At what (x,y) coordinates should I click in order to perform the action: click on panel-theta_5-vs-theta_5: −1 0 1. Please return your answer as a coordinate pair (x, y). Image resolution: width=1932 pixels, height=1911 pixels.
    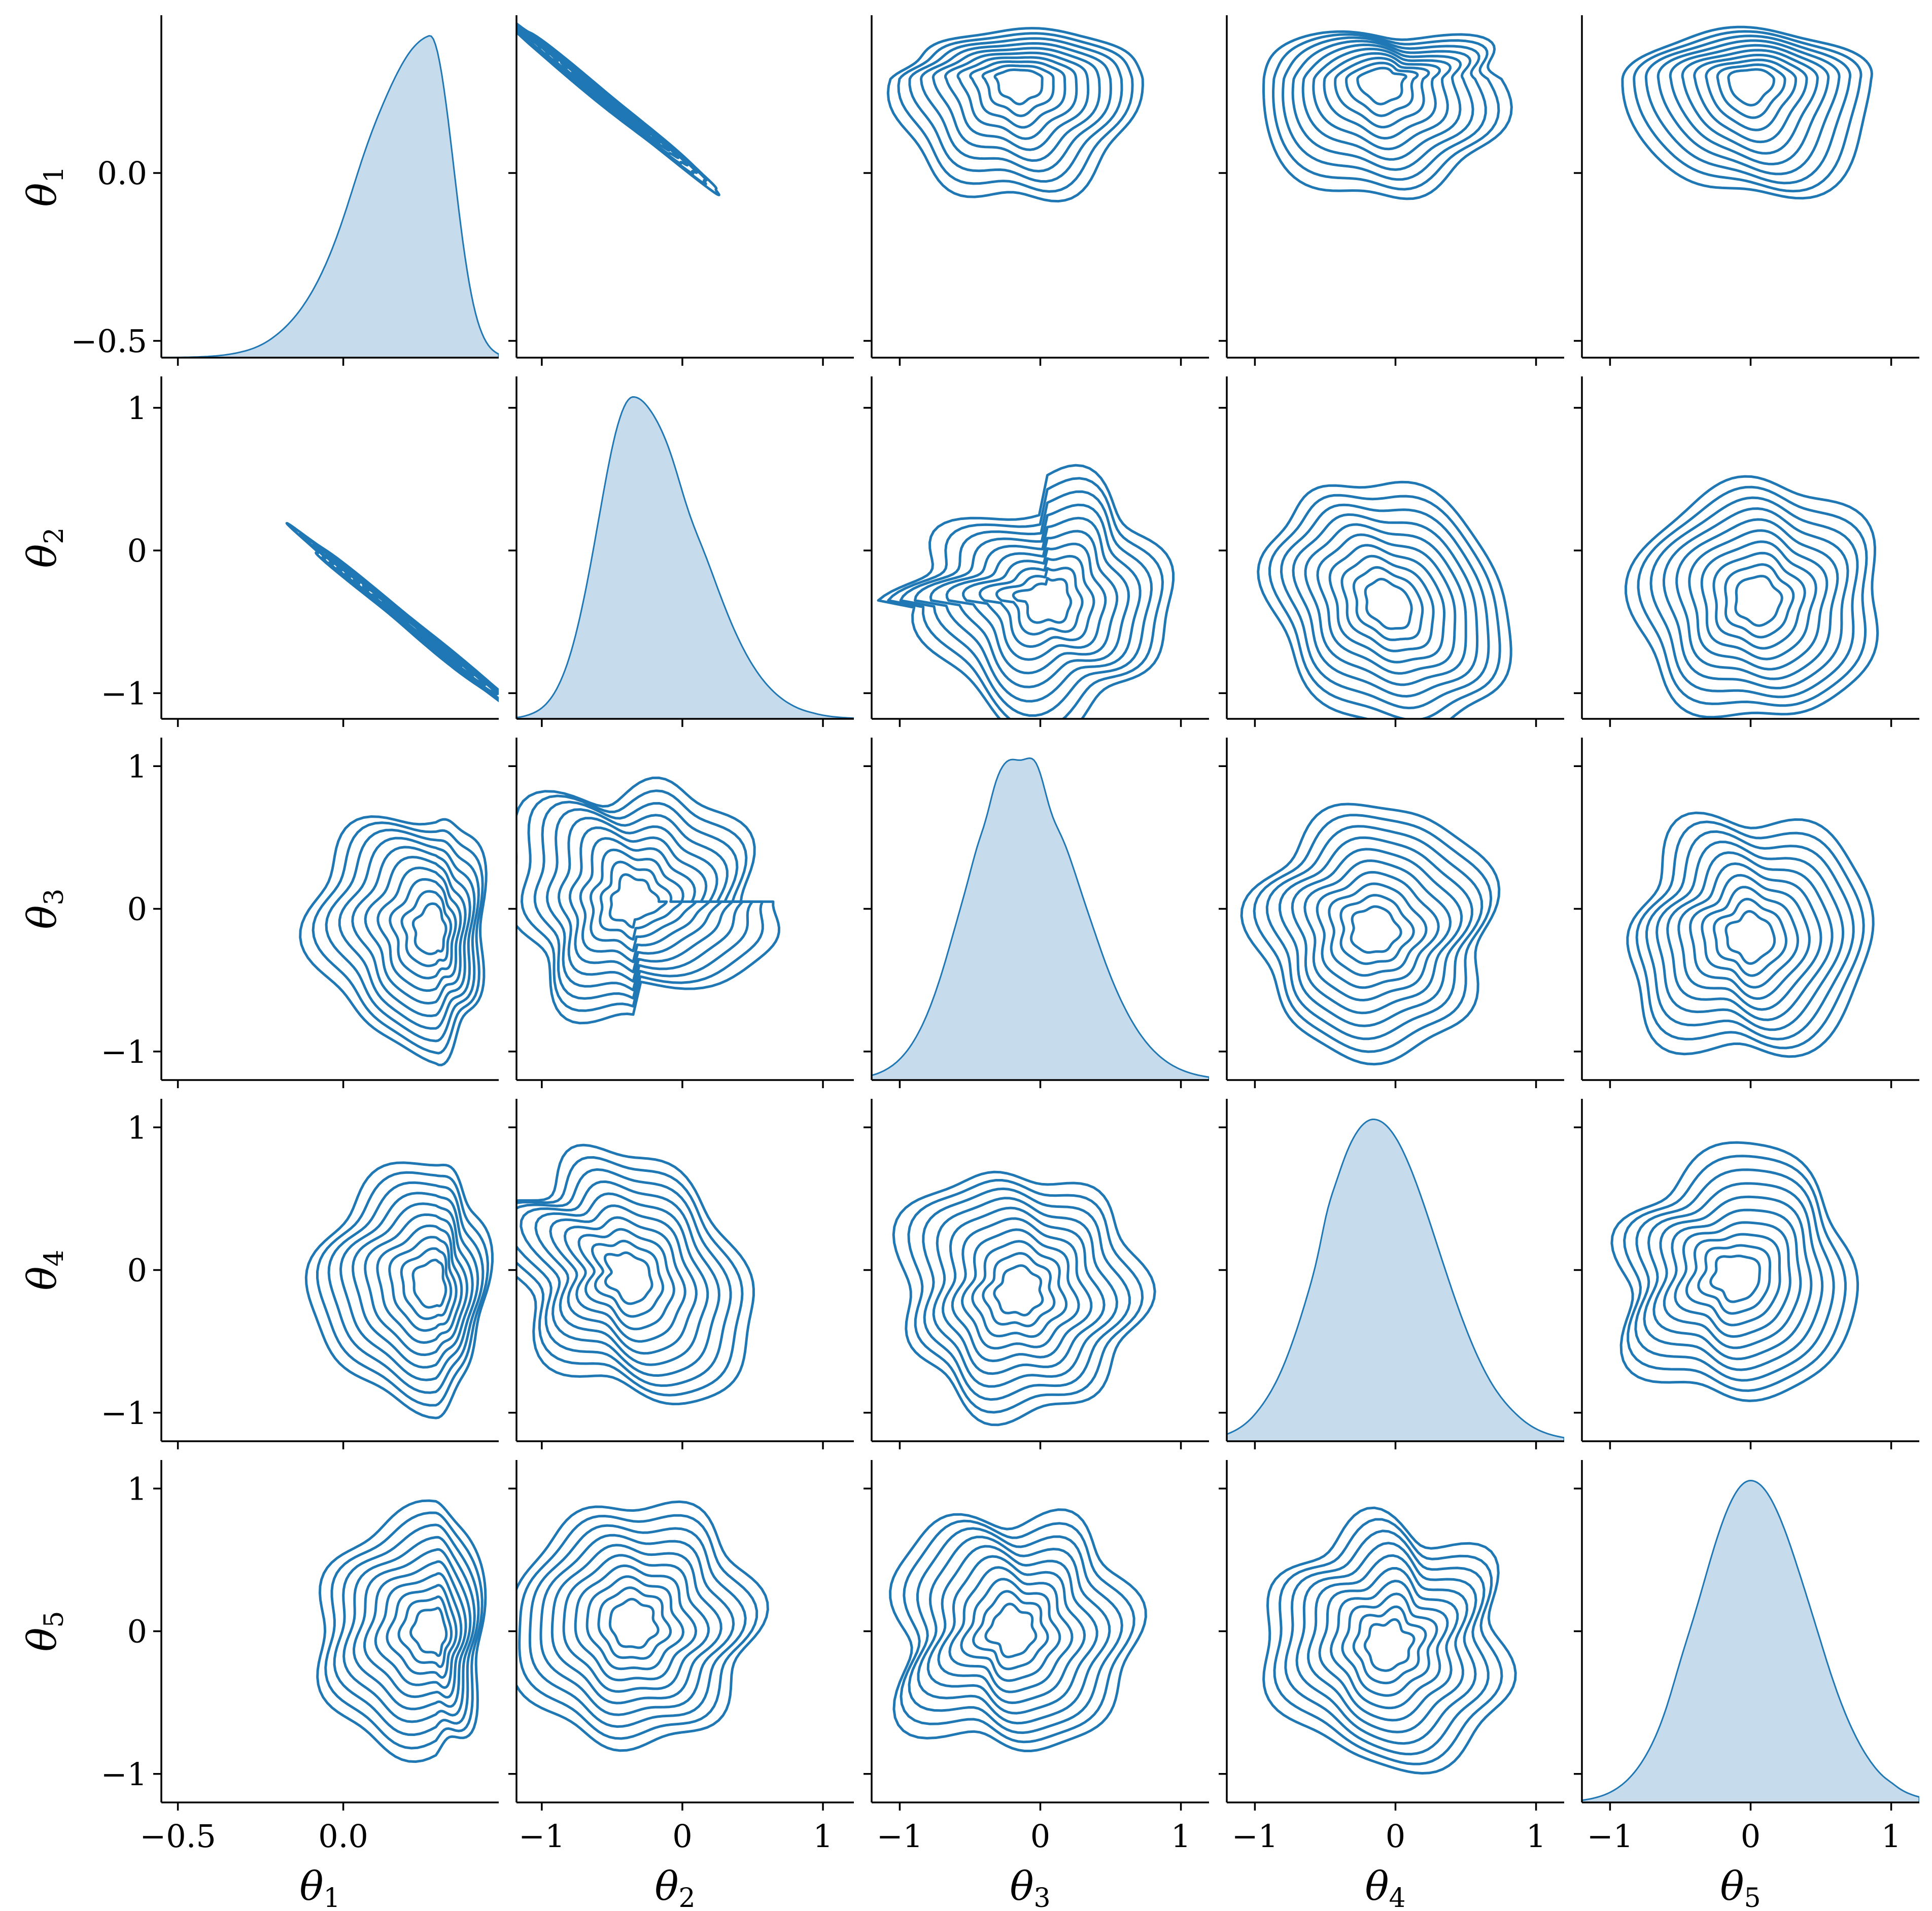
    Looking at the image, I should click on (1746, 1657).